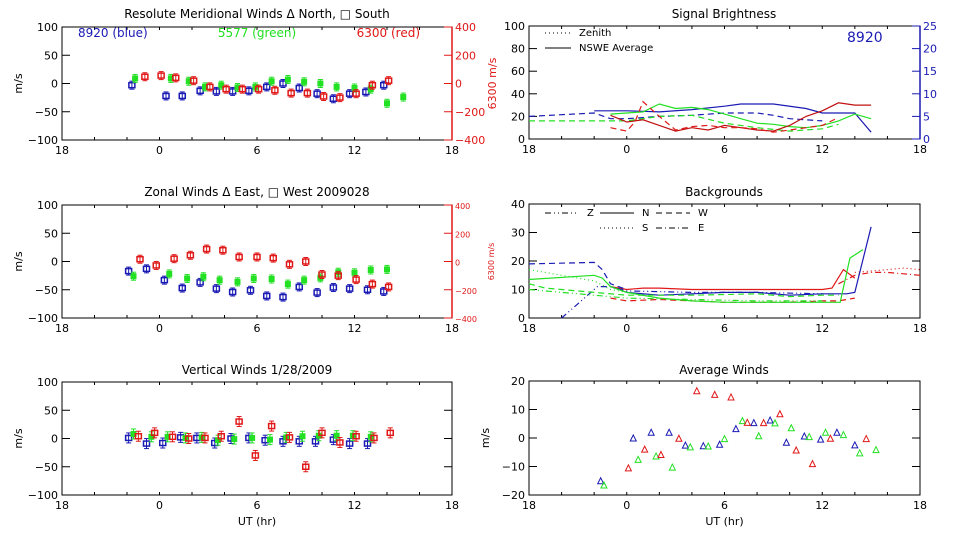 This screenshot has height=540, width=960. Describe the element at coordinates (465, 55) in the screenshot. I see `y2-tick-label: 200` at that location.